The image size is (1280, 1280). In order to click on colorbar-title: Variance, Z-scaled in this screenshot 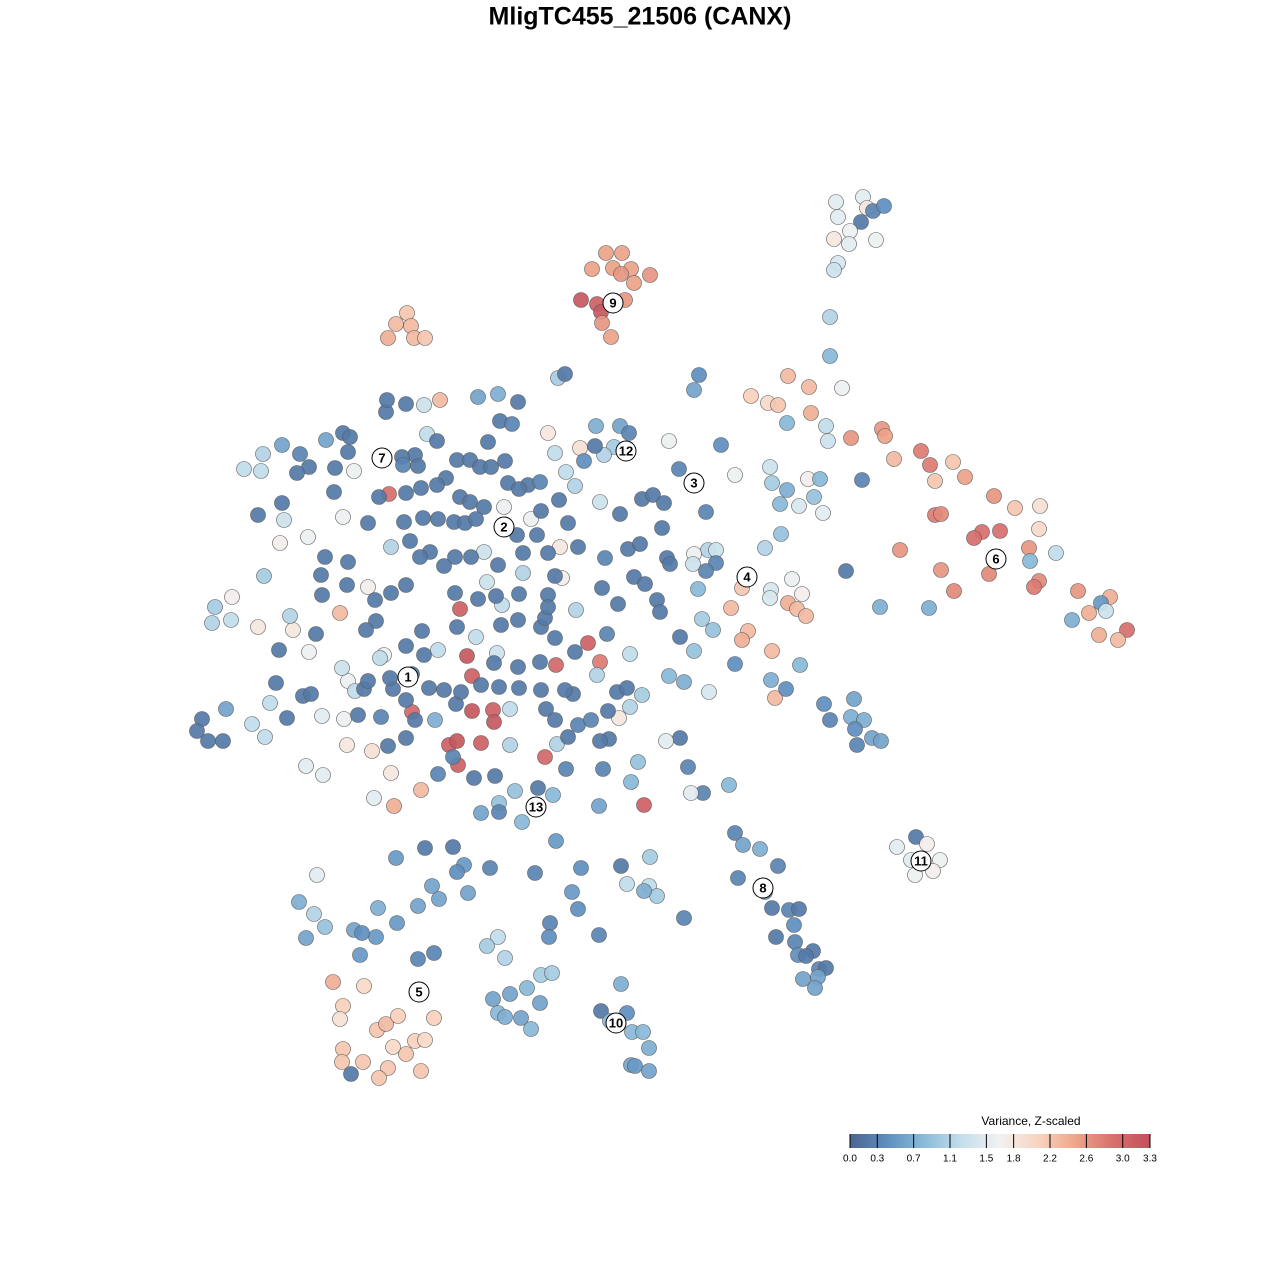, I will do `click(1030, 1121)`.